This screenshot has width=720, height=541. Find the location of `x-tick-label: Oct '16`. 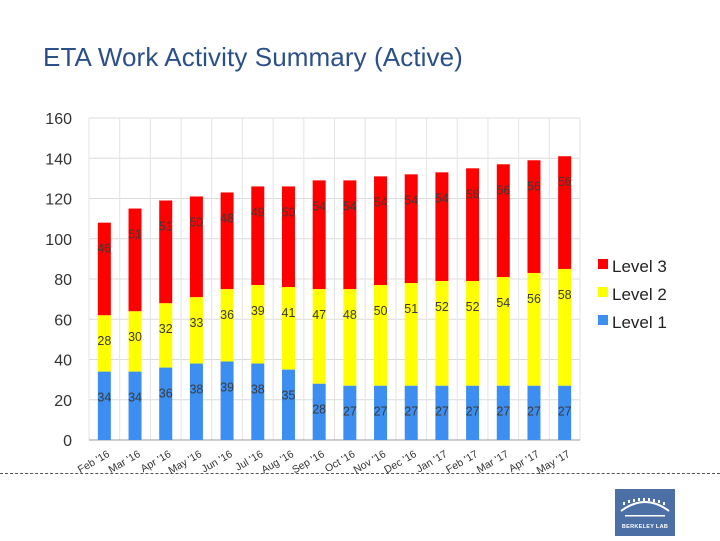

x-tick-label: Oct '16 is located at coordinates (340, 461).